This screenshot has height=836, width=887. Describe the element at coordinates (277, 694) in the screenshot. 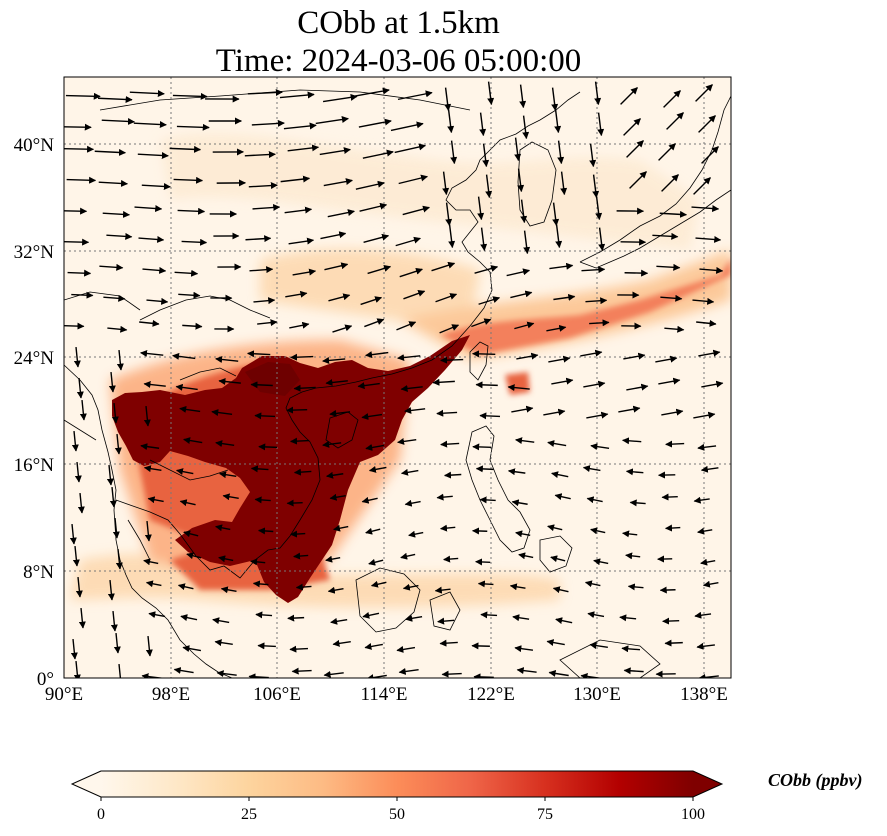

I see `x-tick-106E: 106°E` at that location.